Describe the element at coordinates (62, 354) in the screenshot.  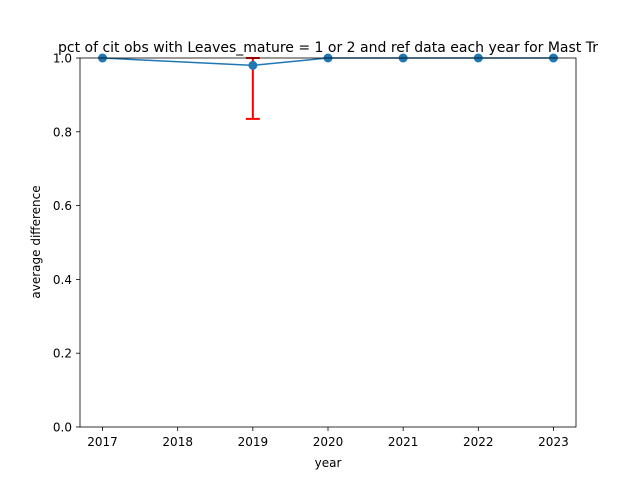
I see `y-tick-label: 0.2` at that location.